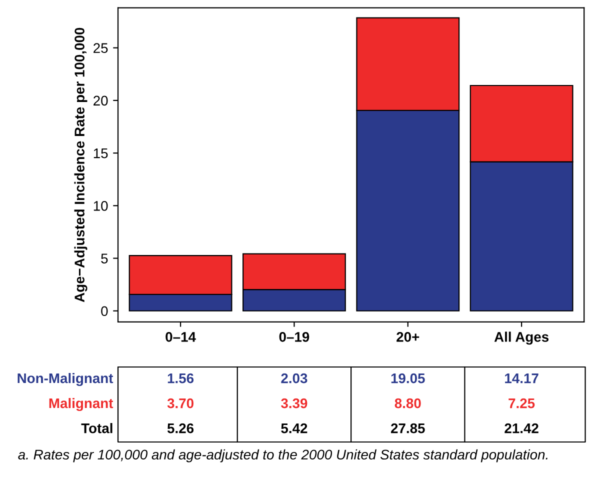  What do you see at coordinates (407, 428) in the screenshot?
I see `text: 27.85` at bounding box center [407, 428].